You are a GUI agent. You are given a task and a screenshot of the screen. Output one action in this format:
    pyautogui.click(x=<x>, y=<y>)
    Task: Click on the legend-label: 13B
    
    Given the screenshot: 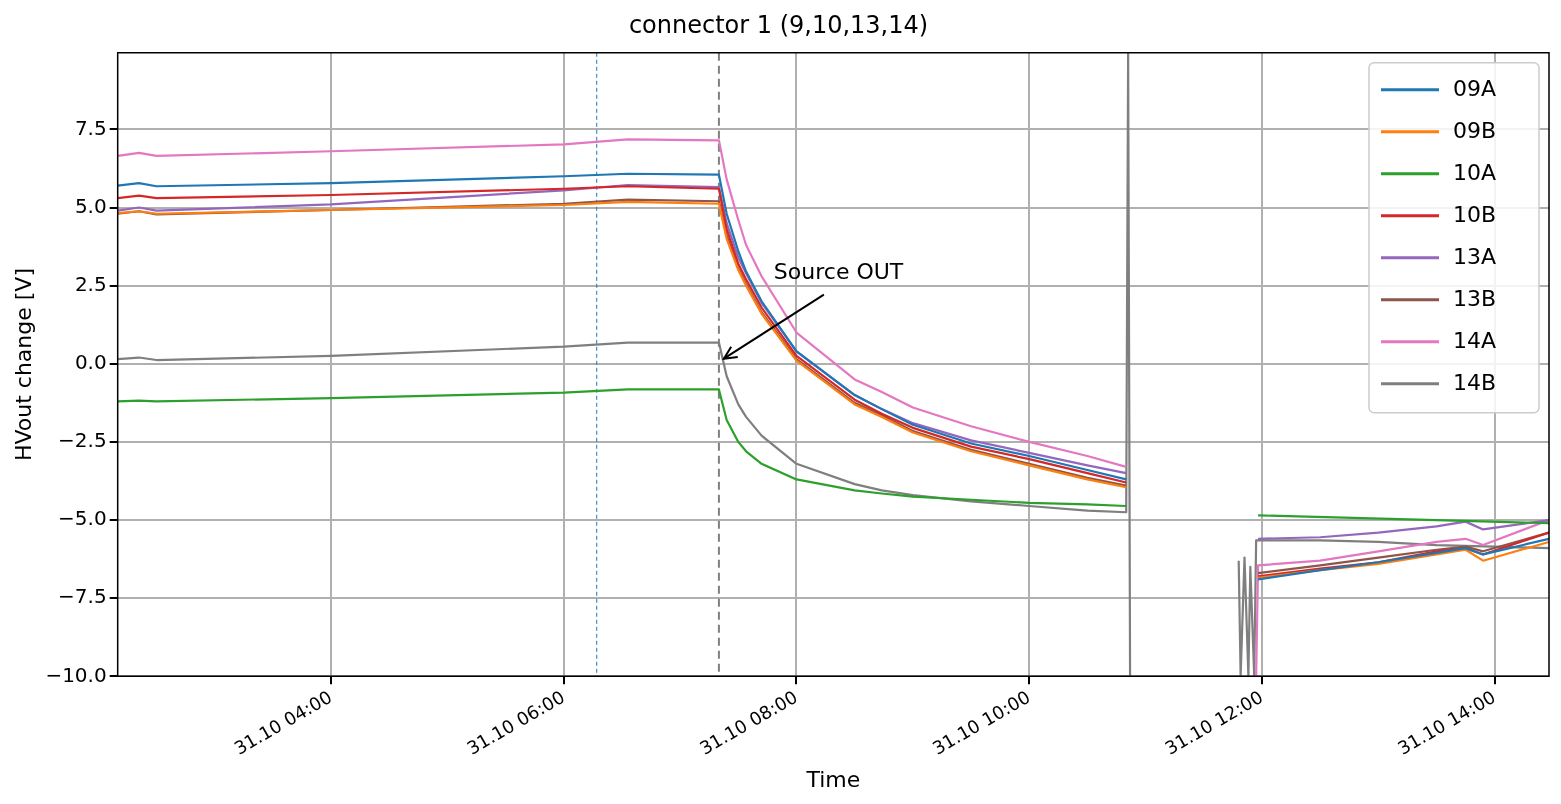 What is the action you would take?
    pyautogui.click(x=1475, y=298)
    